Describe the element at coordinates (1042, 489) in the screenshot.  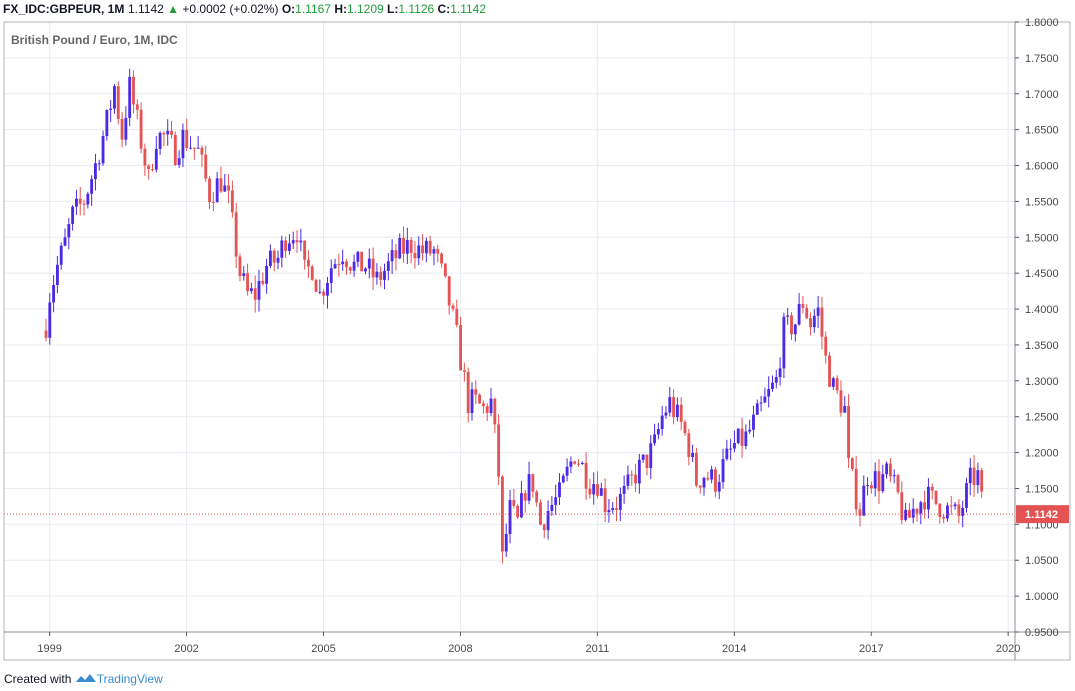
I see `y-tick-label: 1.1500` at that location.